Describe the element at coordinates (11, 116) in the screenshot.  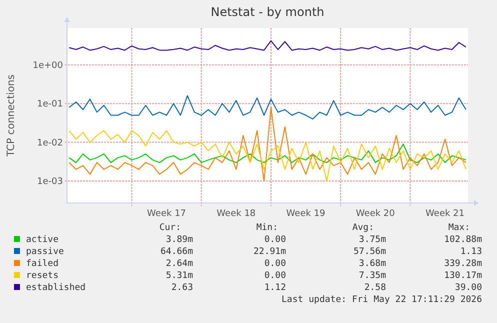
I see `y-axis-title: TCP connections` at that location.